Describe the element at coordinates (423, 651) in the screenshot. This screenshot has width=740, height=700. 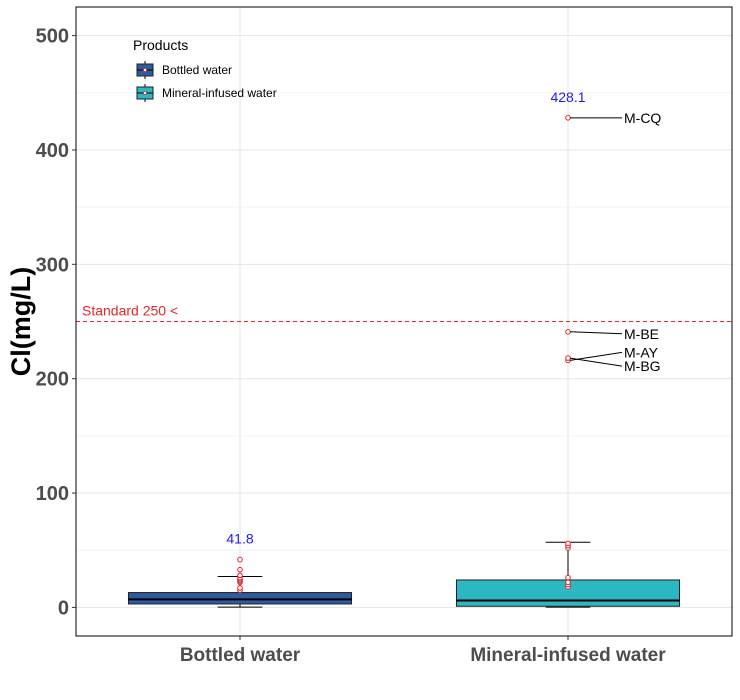
I see `x-axis: Bottled water Mineral-infused water` at that location.